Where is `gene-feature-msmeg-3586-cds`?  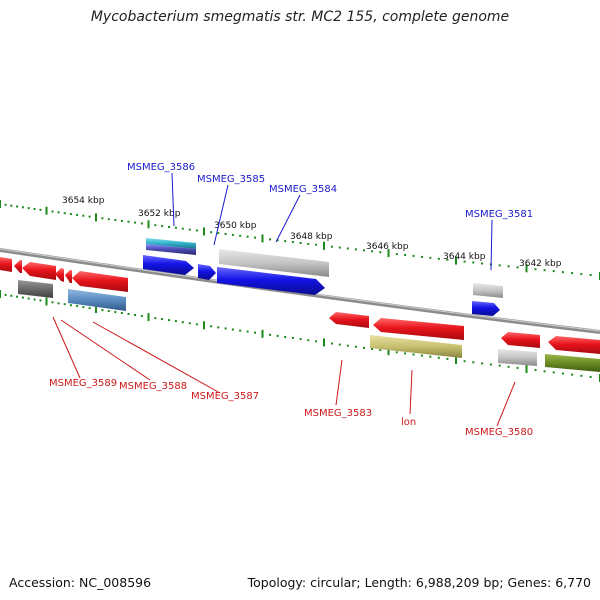
gene-feature-msmeg-3586-cds is located at coordinates (168, 265).